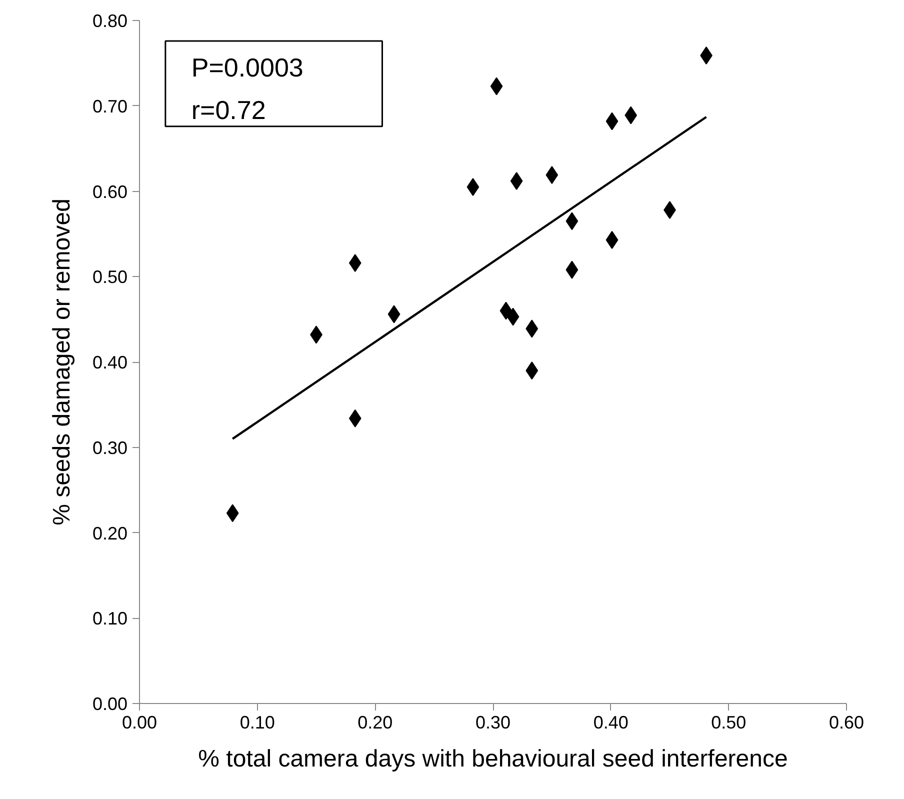 The image size is (904, 799). Describe the element at coordinates (375, 722) in the screenshot. I see `x-tick-label: 0.20` at that location.